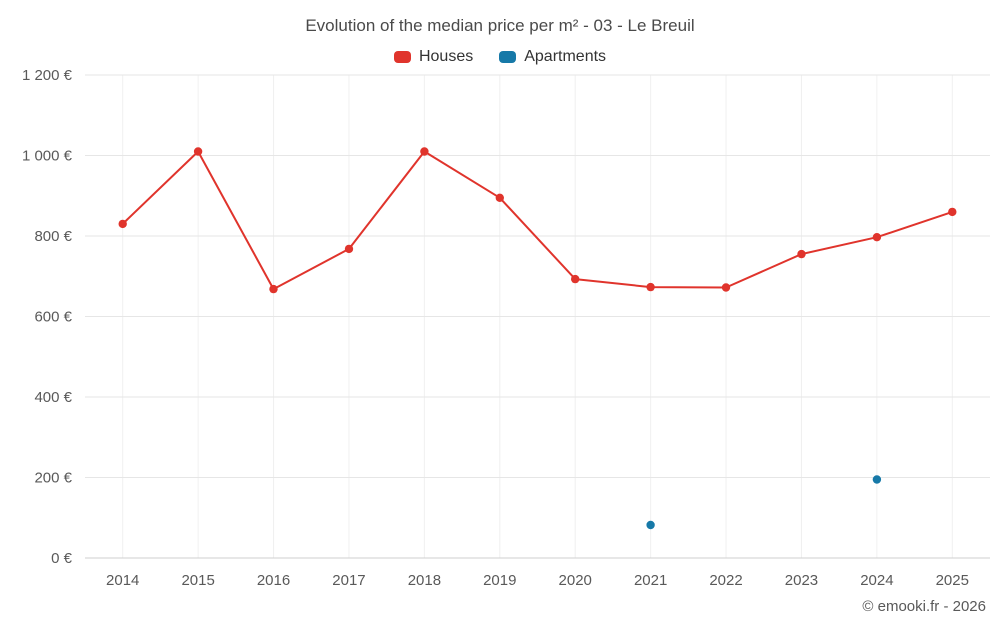  Describe the element at coordinates (508, 57) in the screenshot. I see `legend-swatch-apartments` at that location.